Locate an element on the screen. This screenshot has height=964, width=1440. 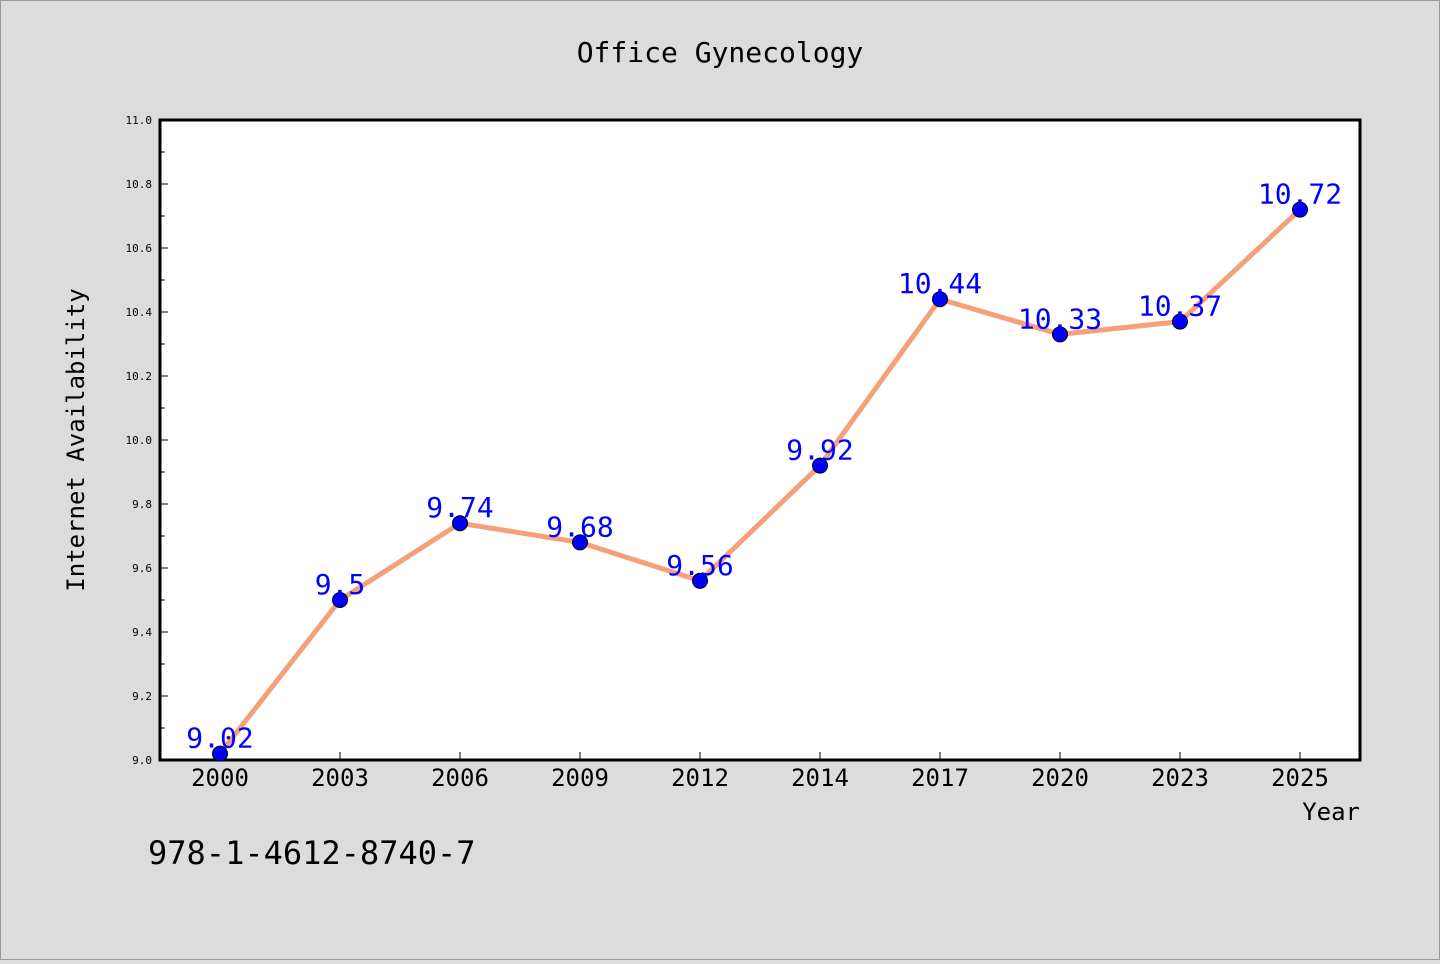
x-tick-label: 2000 is located at coordinates (220, 778).